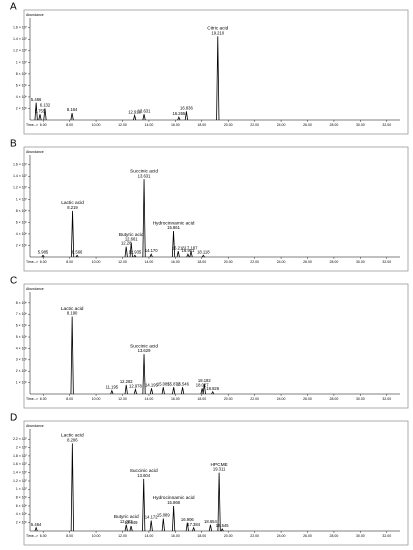 This screenshot has width=413, height=550. I want to click on peak-time-label: 16.836, so click(186, 107).